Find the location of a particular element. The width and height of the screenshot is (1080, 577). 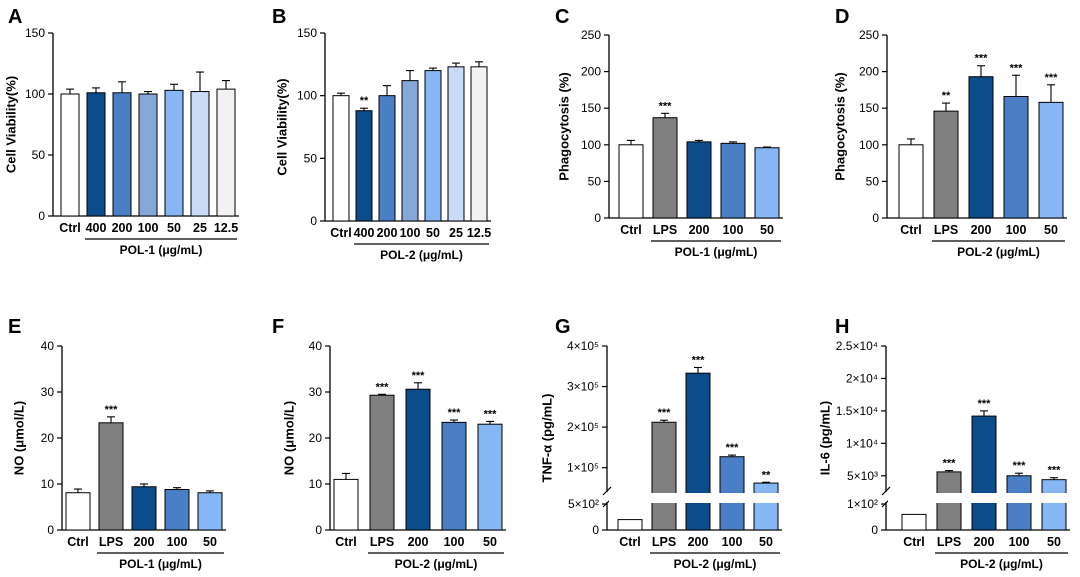

y-tick-label: 2×10⁵ is located at coordinates (583, 427).